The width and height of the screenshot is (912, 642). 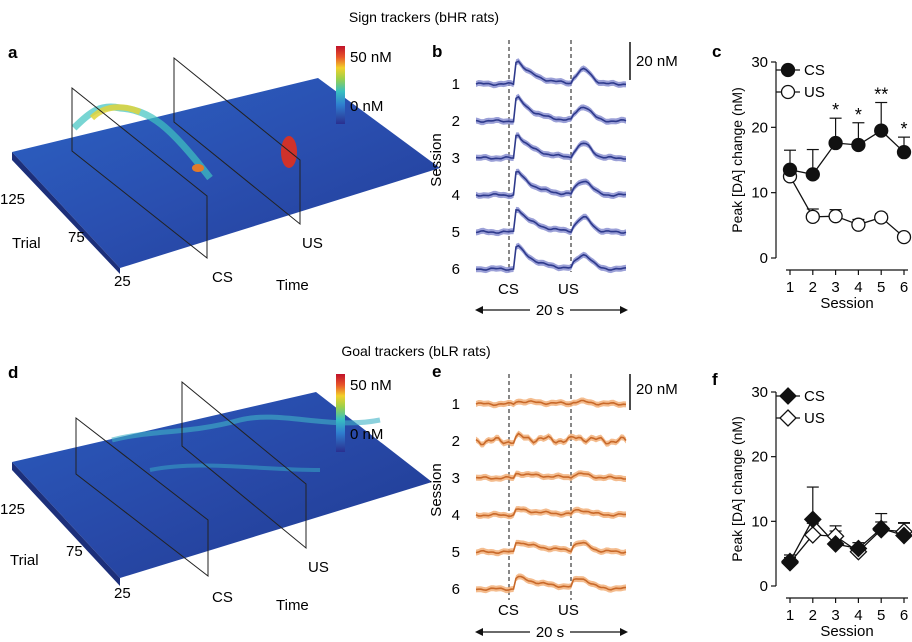 I want to click on colorbar-a-min: 0 nM, so click(x=366, y=106).